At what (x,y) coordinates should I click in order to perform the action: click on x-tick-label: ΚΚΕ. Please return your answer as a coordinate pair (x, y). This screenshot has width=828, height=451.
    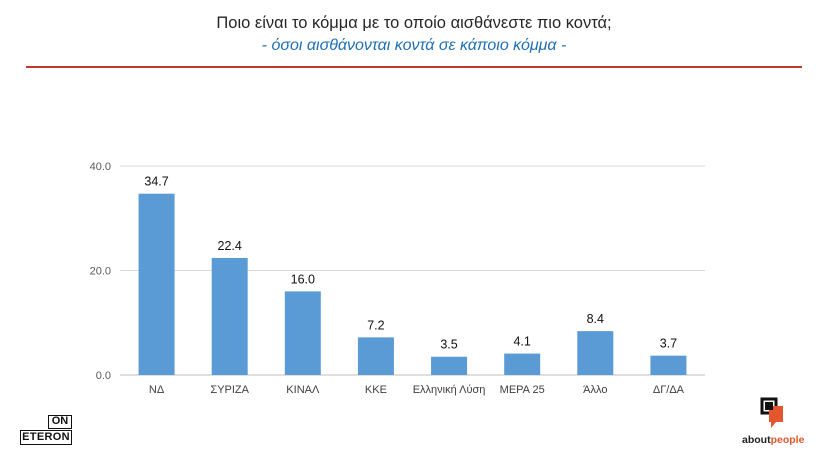
    Looking at the image, I should click on (376, 390).